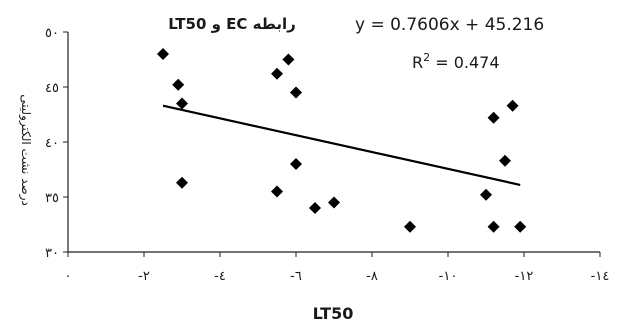  Describe the element at coordinates (448, 276) in the screenshot. I see `x-tick-label: -١٠` at that location.